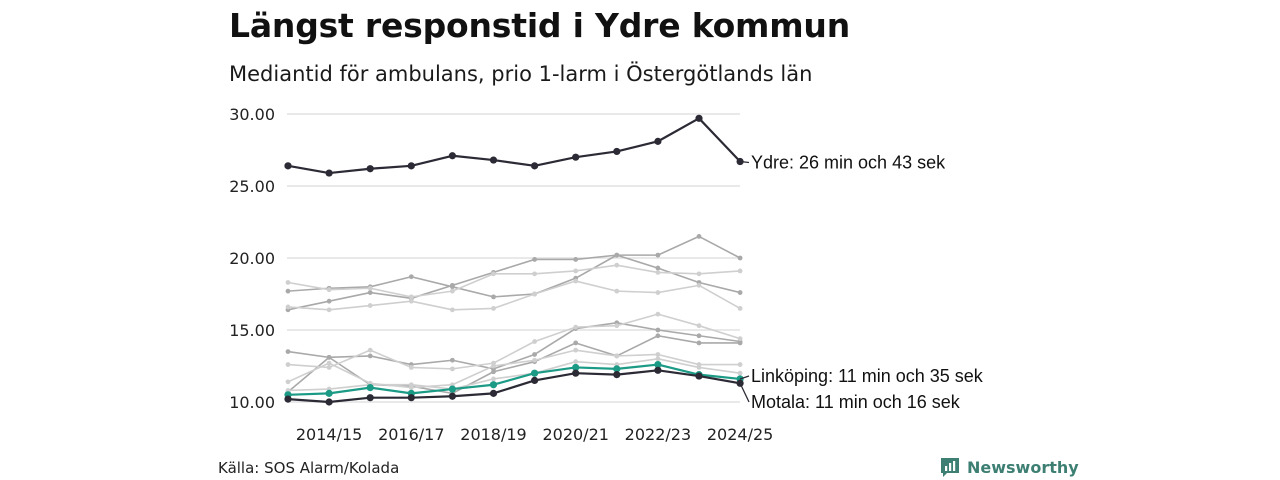 The height and width of the screenshot is (480, 1280). Describe the element at coordinates (411, 434) in the screenshot. I see `x-tick-label: 2016/17` at that location.